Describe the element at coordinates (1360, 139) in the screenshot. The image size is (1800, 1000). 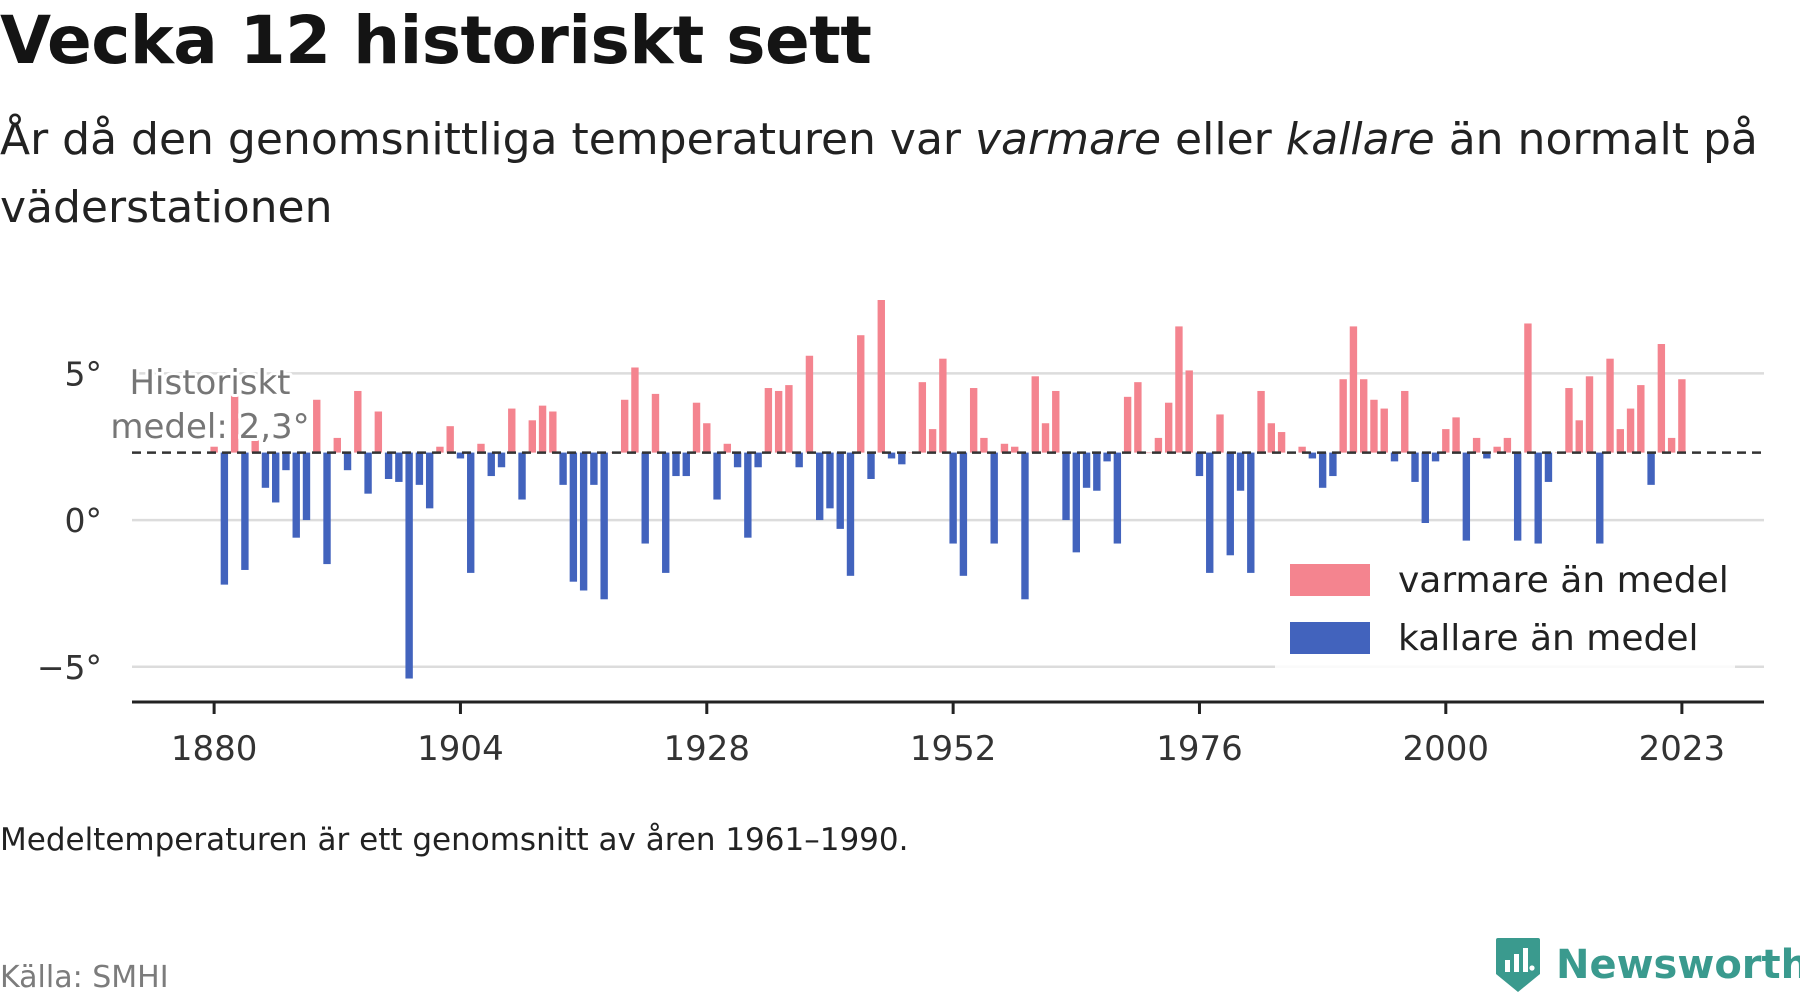
I see `subtitle-emphasis-colder: kallare` at that location.